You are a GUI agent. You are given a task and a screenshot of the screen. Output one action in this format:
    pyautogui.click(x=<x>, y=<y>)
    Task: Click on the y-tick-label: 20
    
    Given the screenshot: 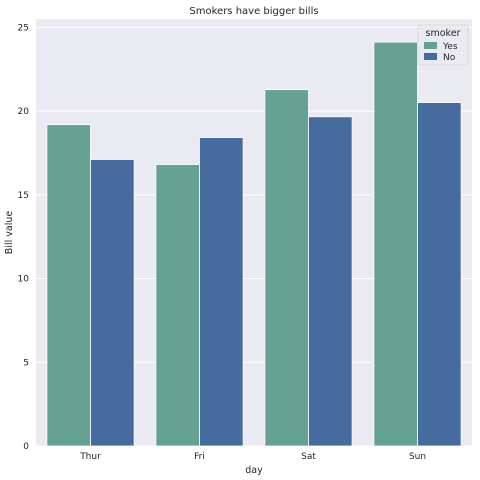 What is the action you would take?
    pyautogui.click(x=24, y=112)
    